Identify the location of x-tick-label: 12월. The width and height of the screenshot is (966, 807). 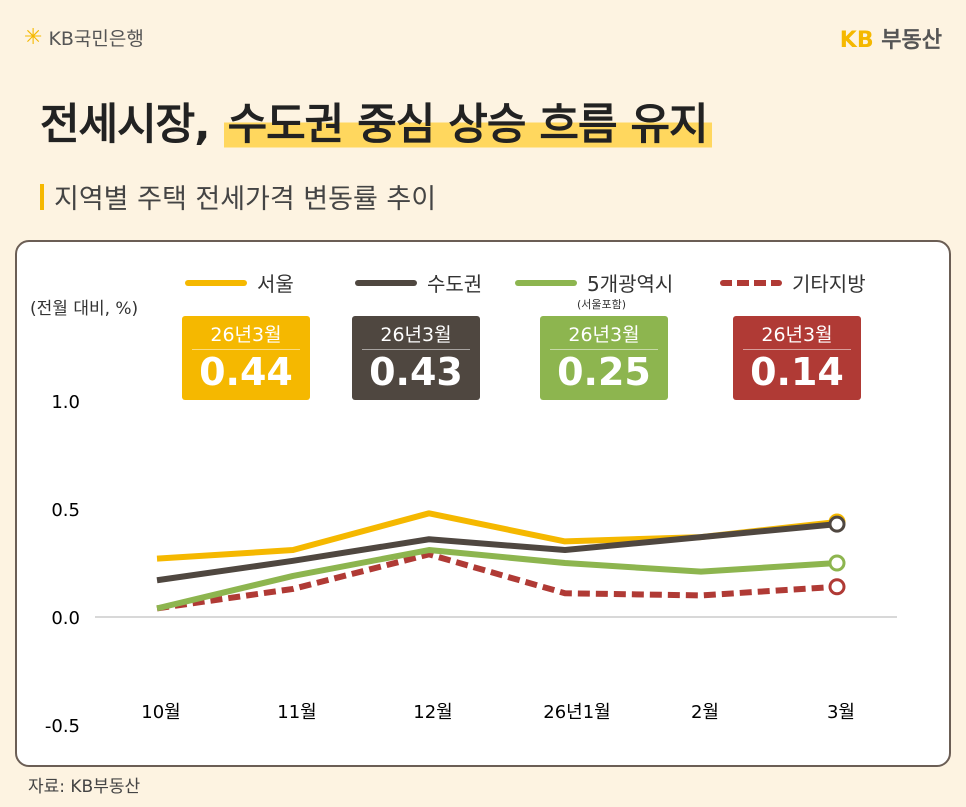
(432, 712).